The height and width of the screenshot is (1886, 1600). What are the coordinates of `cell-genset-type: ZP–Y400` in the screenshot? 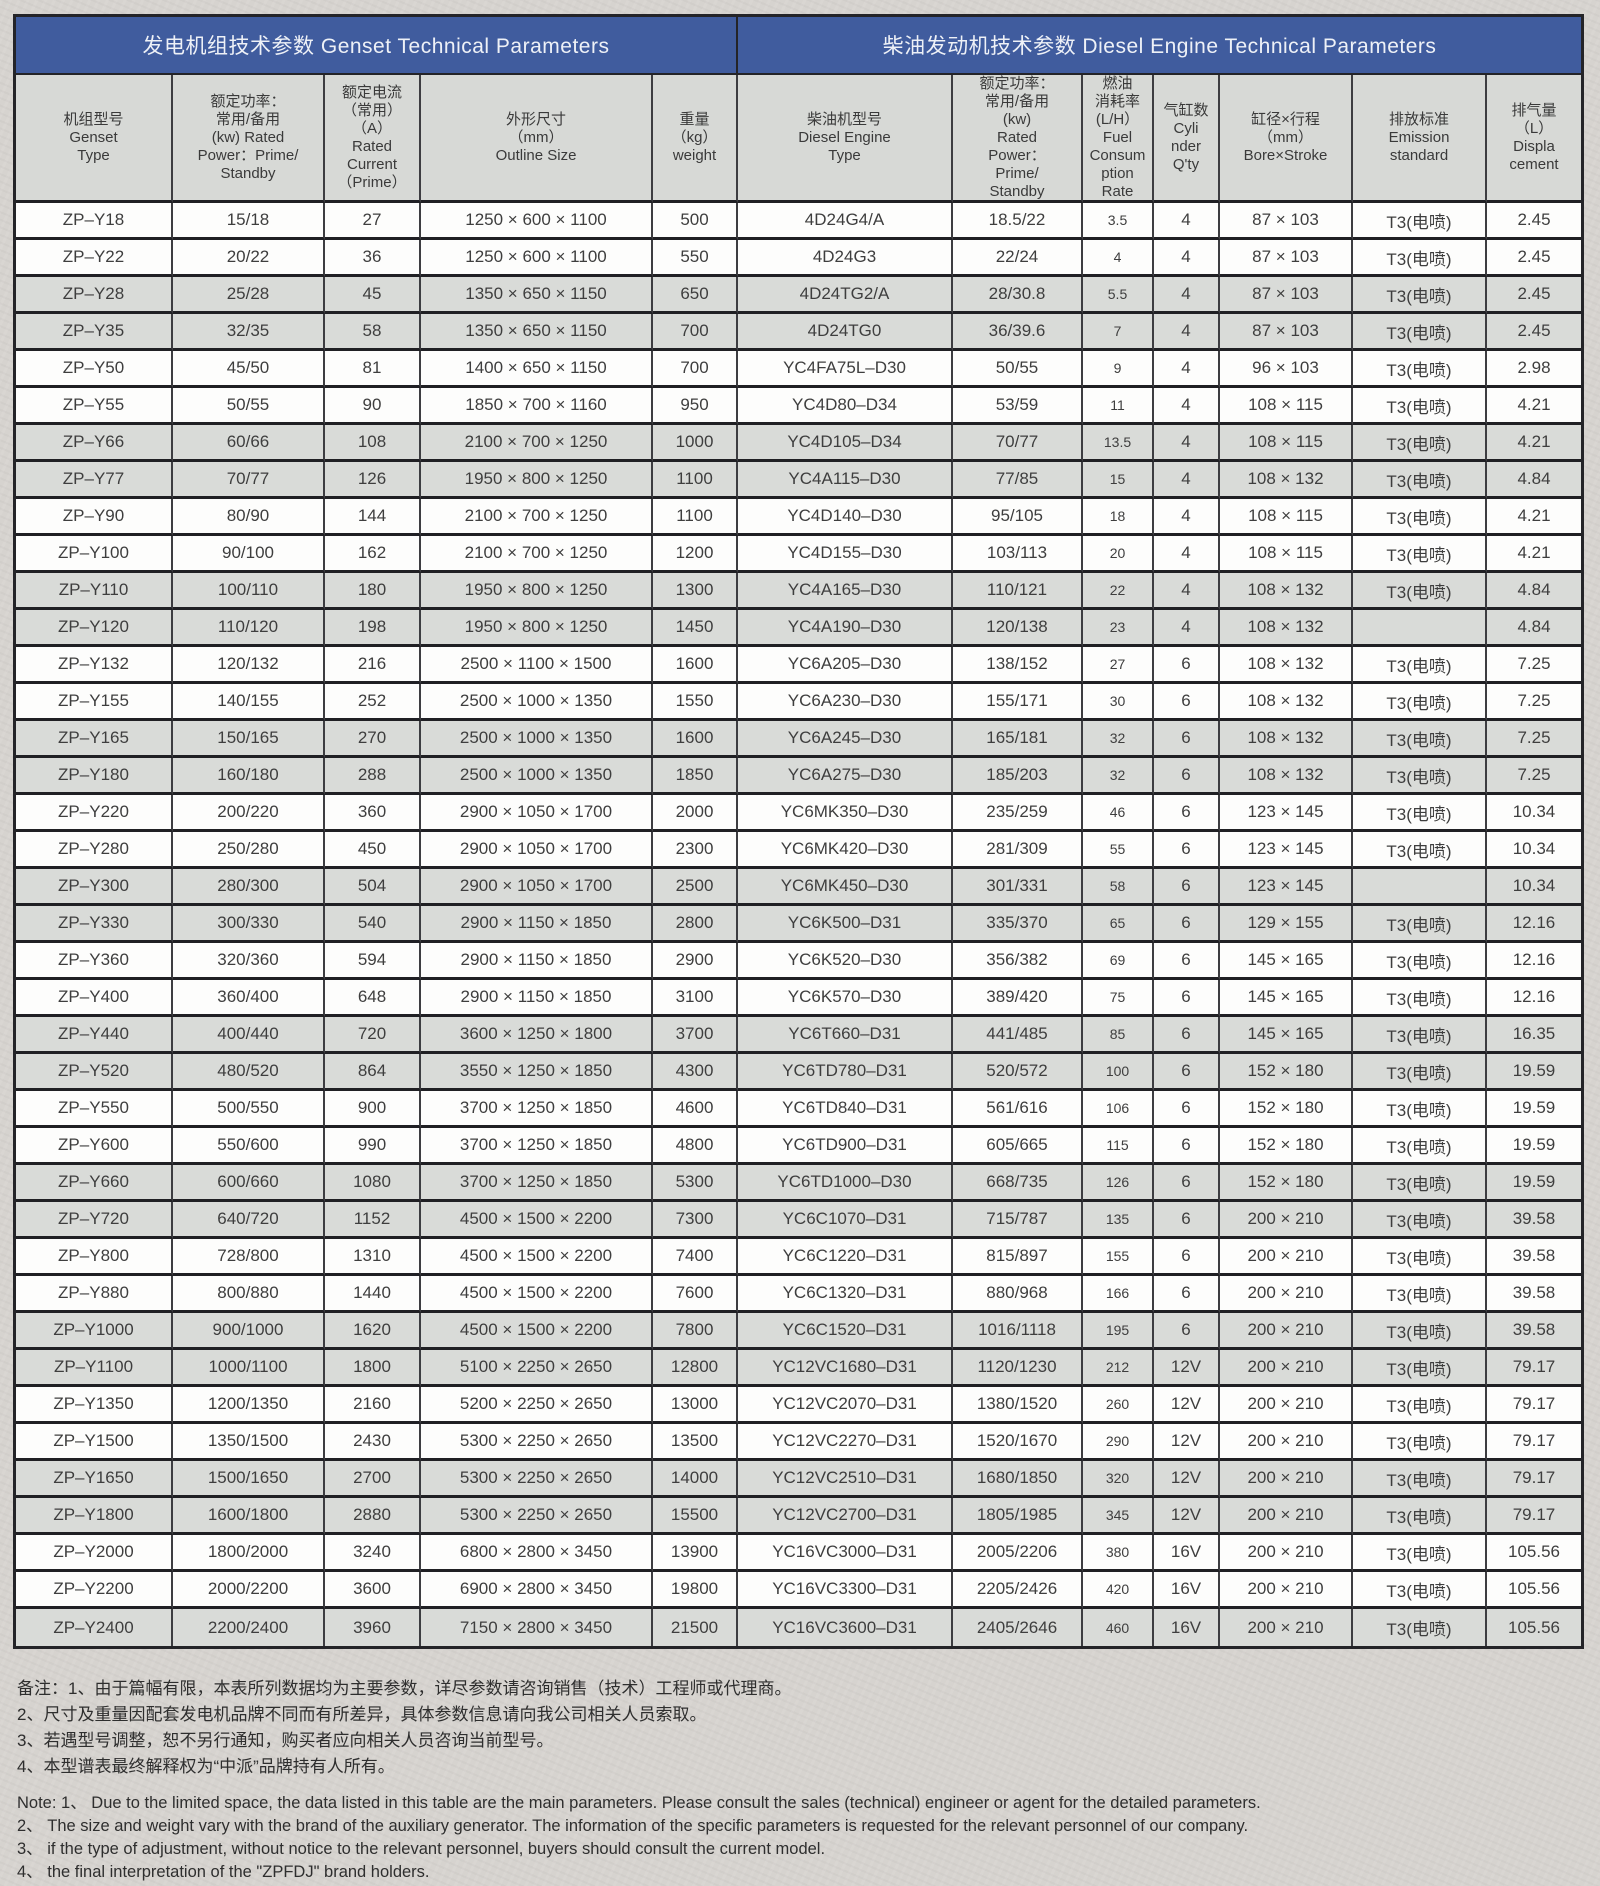 It's located at (94, 998).